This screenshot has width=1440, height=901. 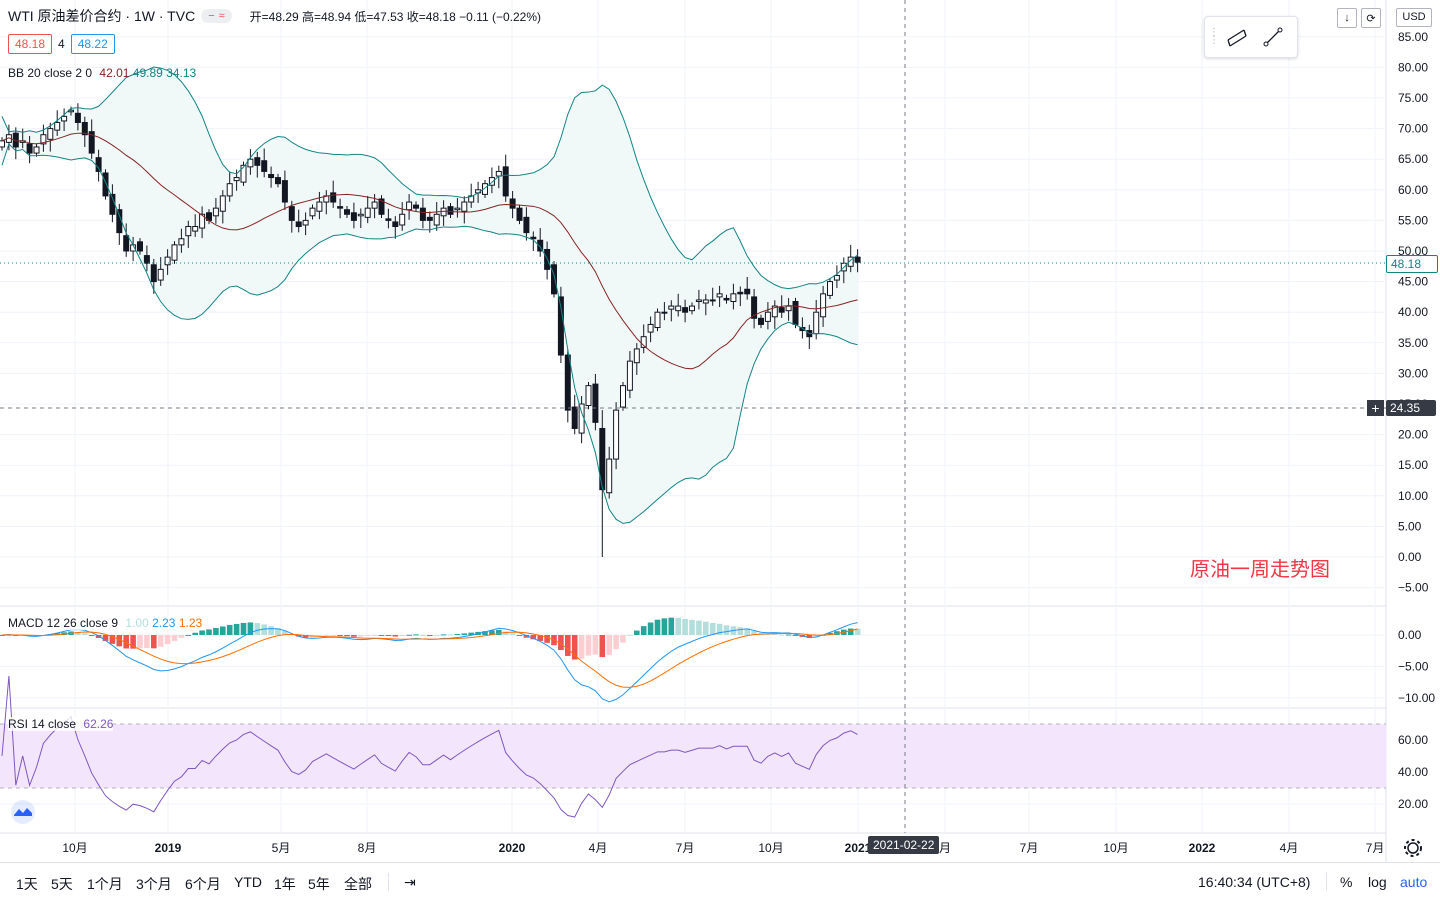 What do you see at coordinates (1347, 18) in the screenshot?
I see `scroll-down-button: ↓` at bounding box center [1347, 18].